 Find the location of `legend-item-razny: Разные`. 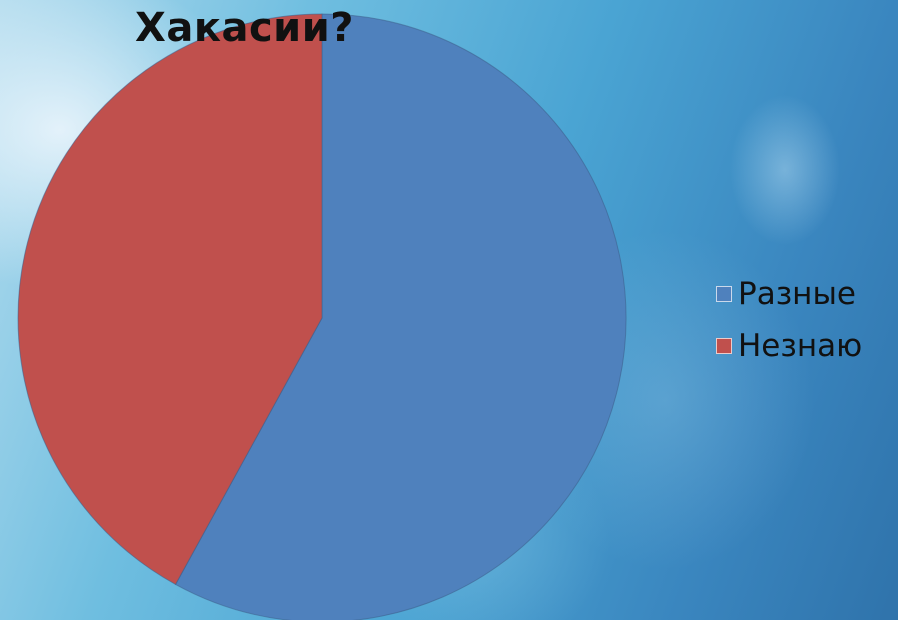

legend-item-razny: Разные is located at coordinates (789, 294).